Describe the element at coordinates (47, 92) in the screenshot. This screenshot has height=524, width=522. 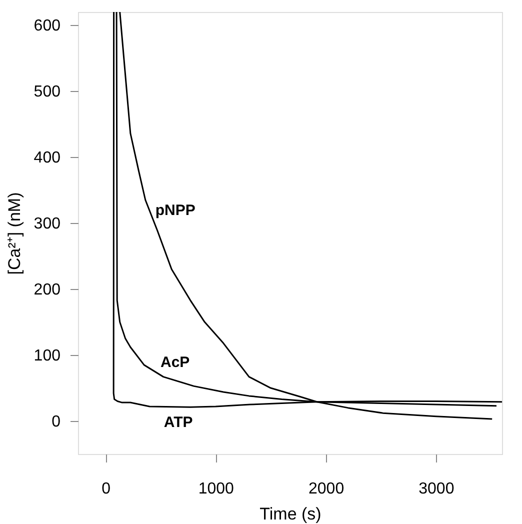
I see `y-tick-label: 500` at that location.